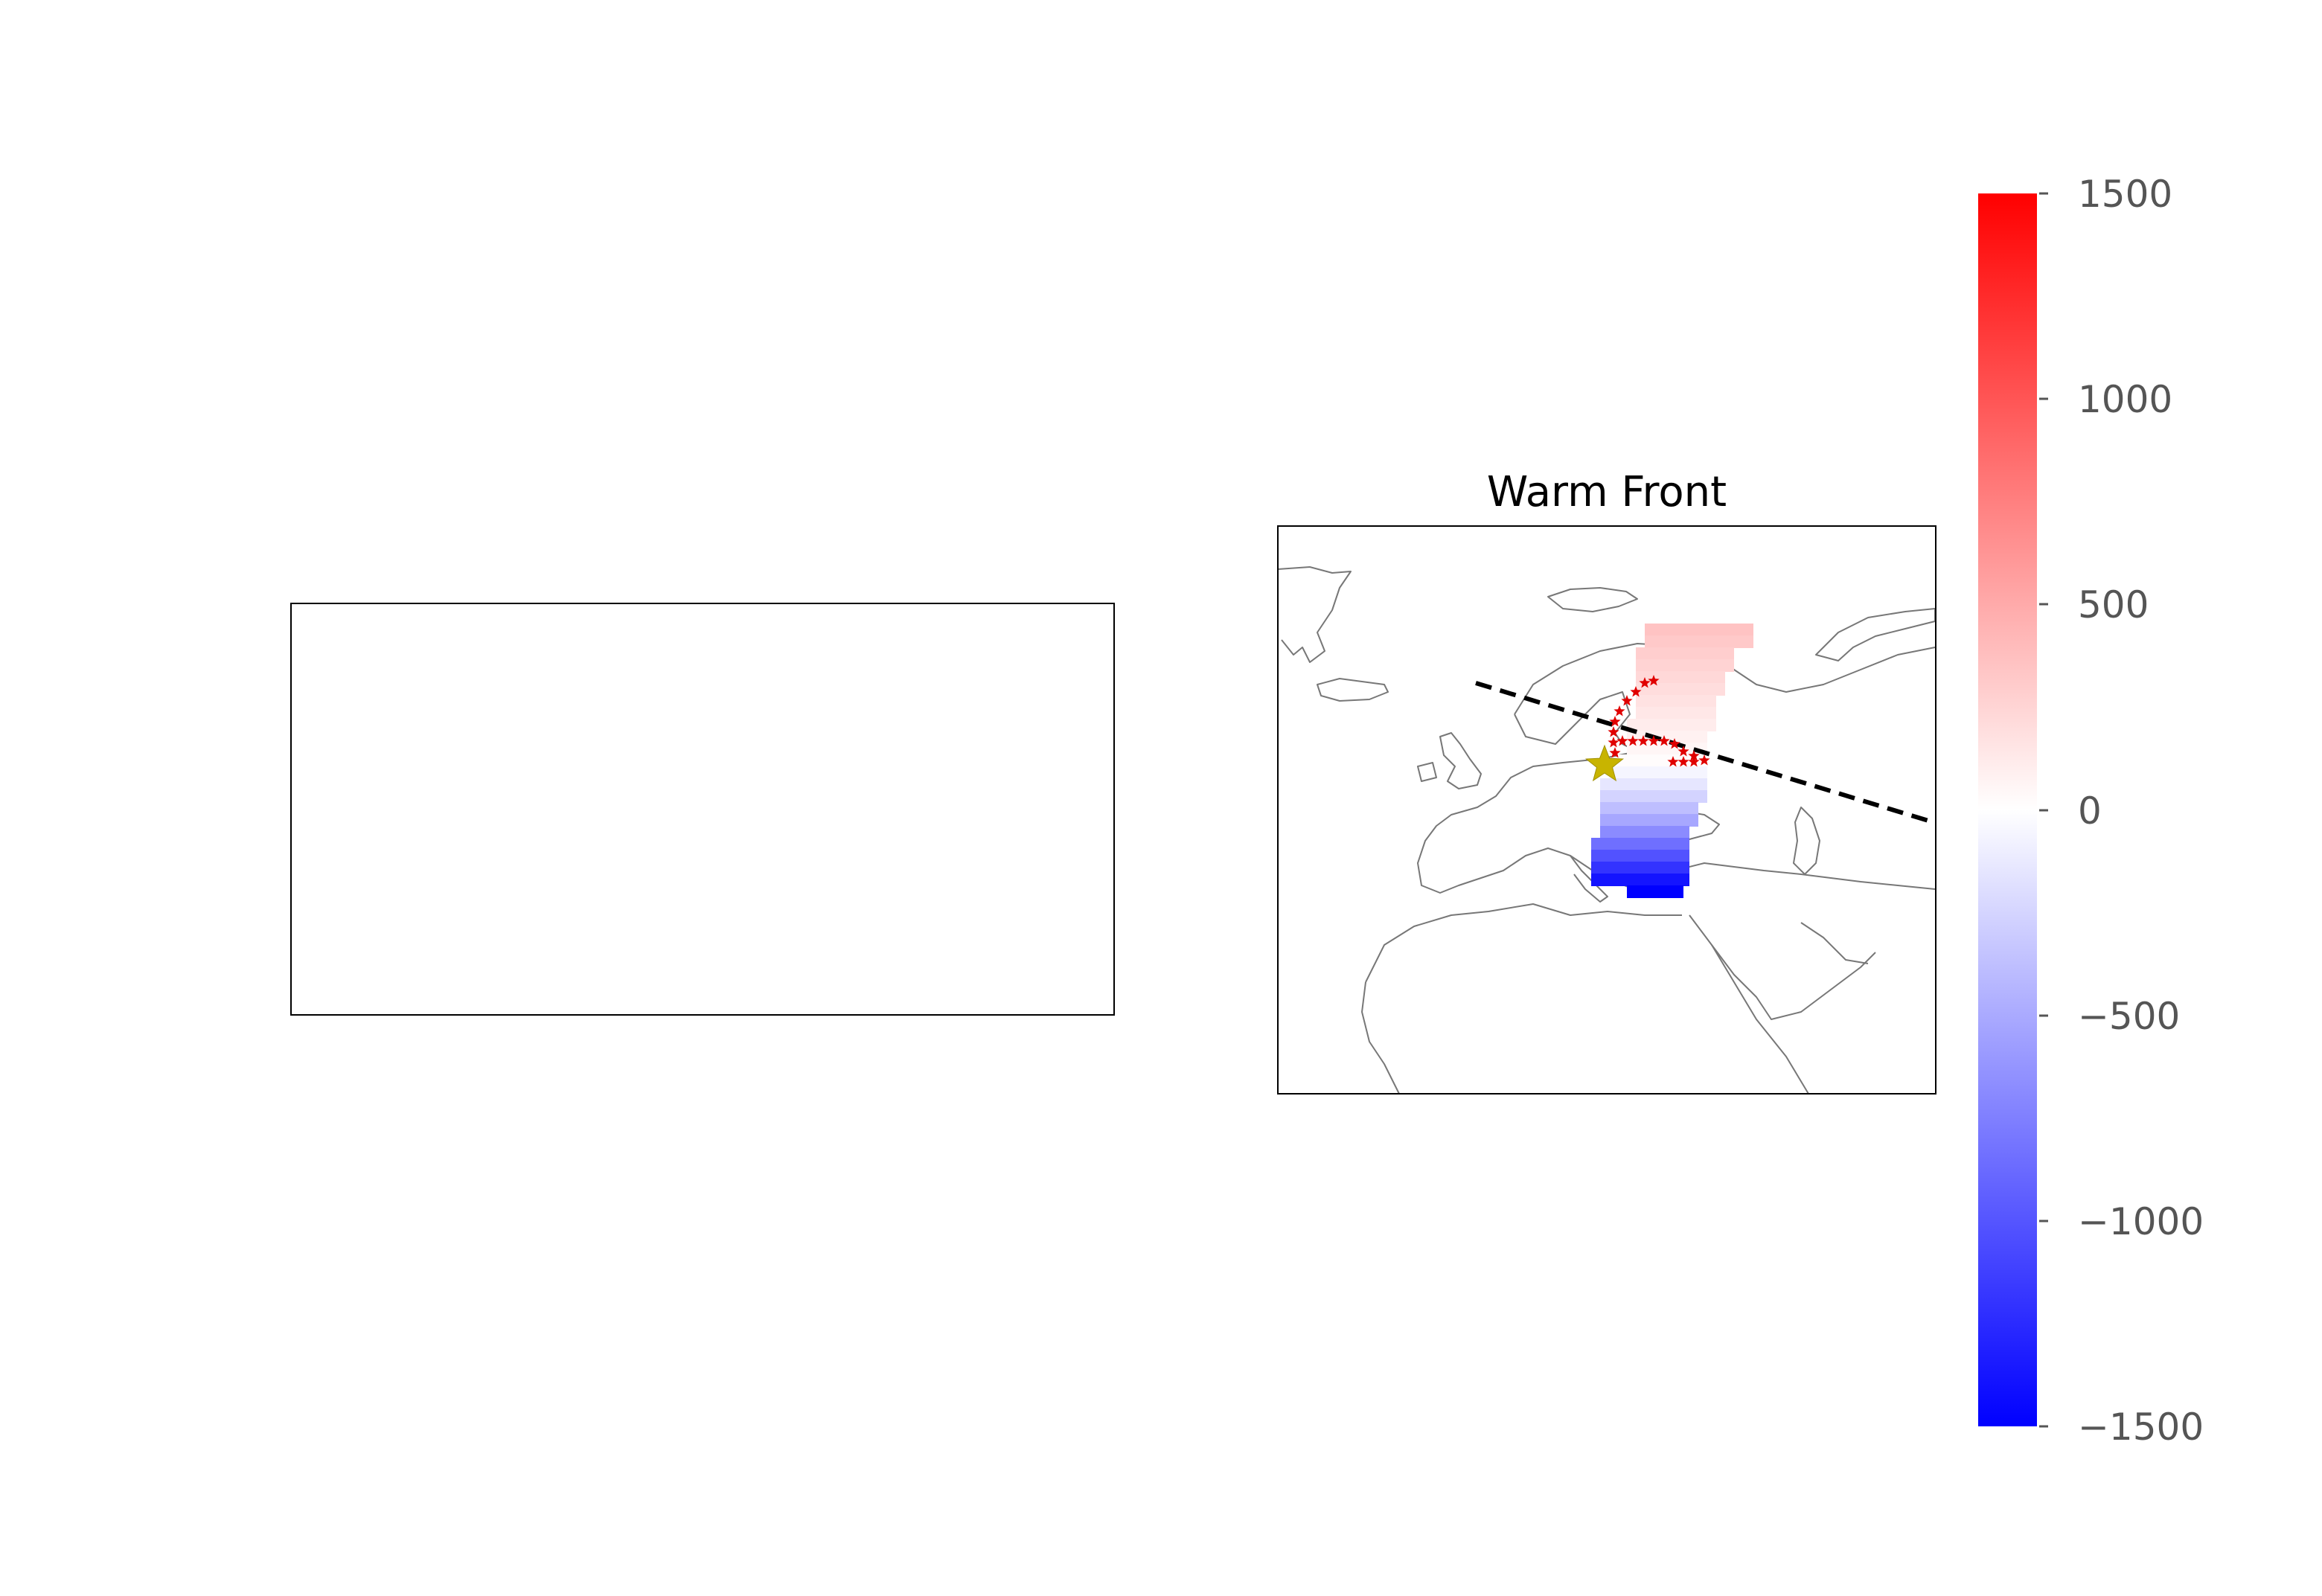 Image resolution: width=2322 pixels, height=1596 pixels. I want to click on colorbar-tick-label: 500, so click(2113, 604).